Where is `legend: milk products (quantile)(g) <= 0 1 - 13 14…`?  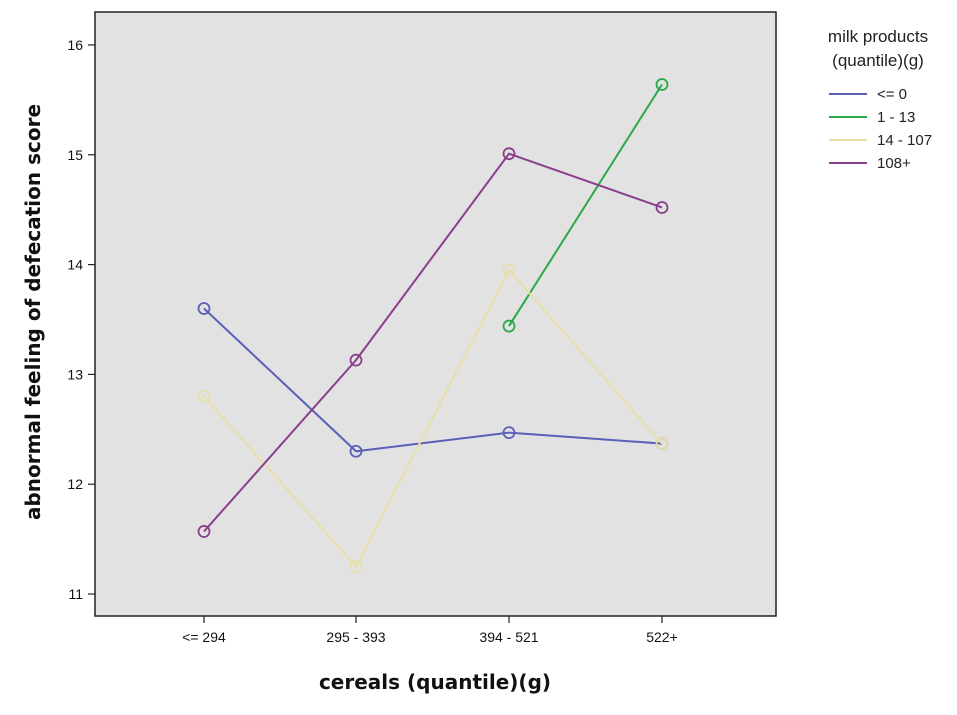
legend: milk products (quantile)(g) <= 0 1 - 13 14… is located at coordinates (880, 99).